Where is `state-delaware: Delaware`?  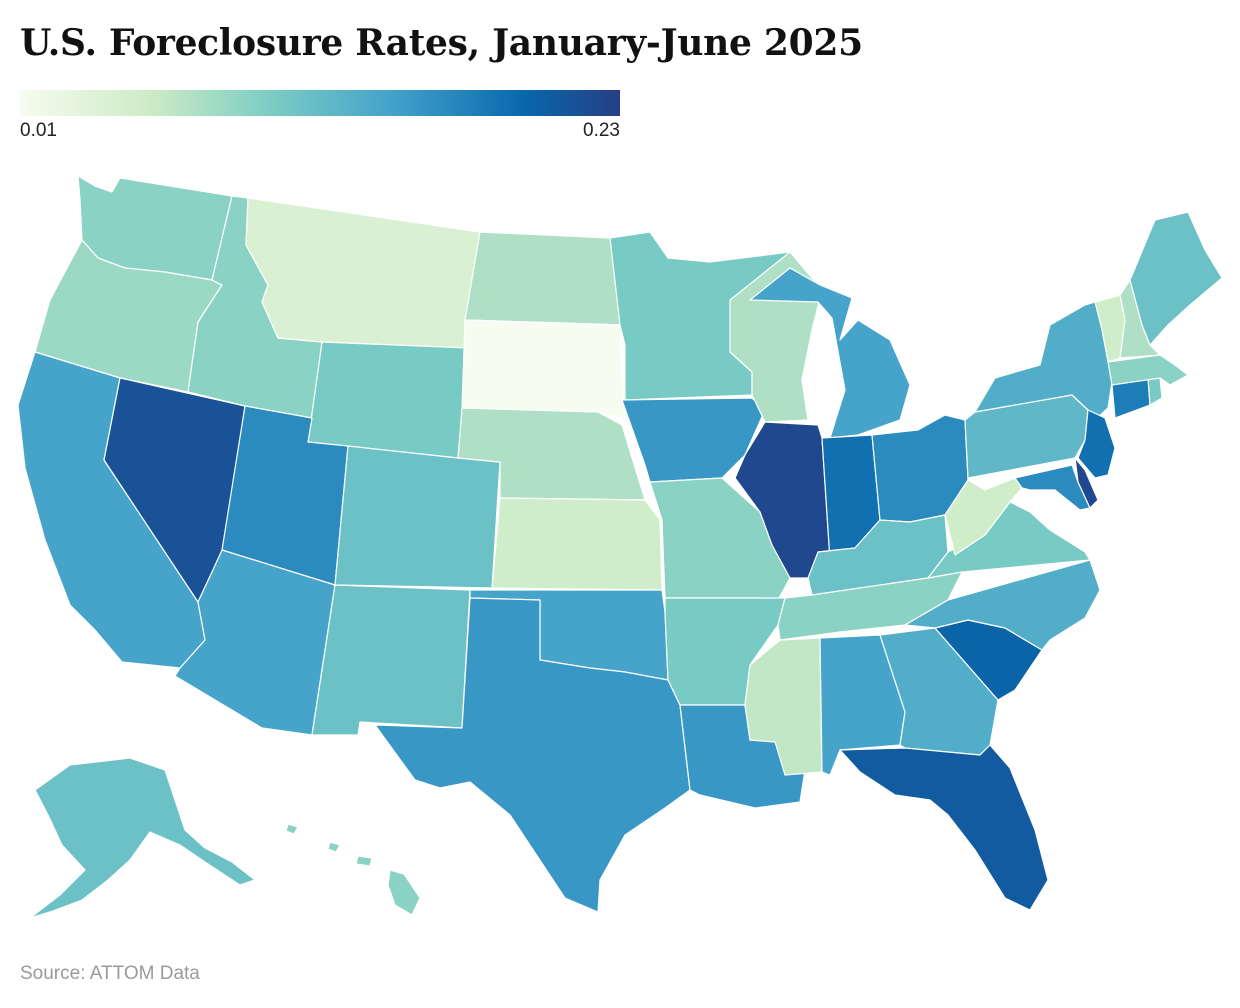
state-delaware: Delaware is located at coordinates (1086, 483).